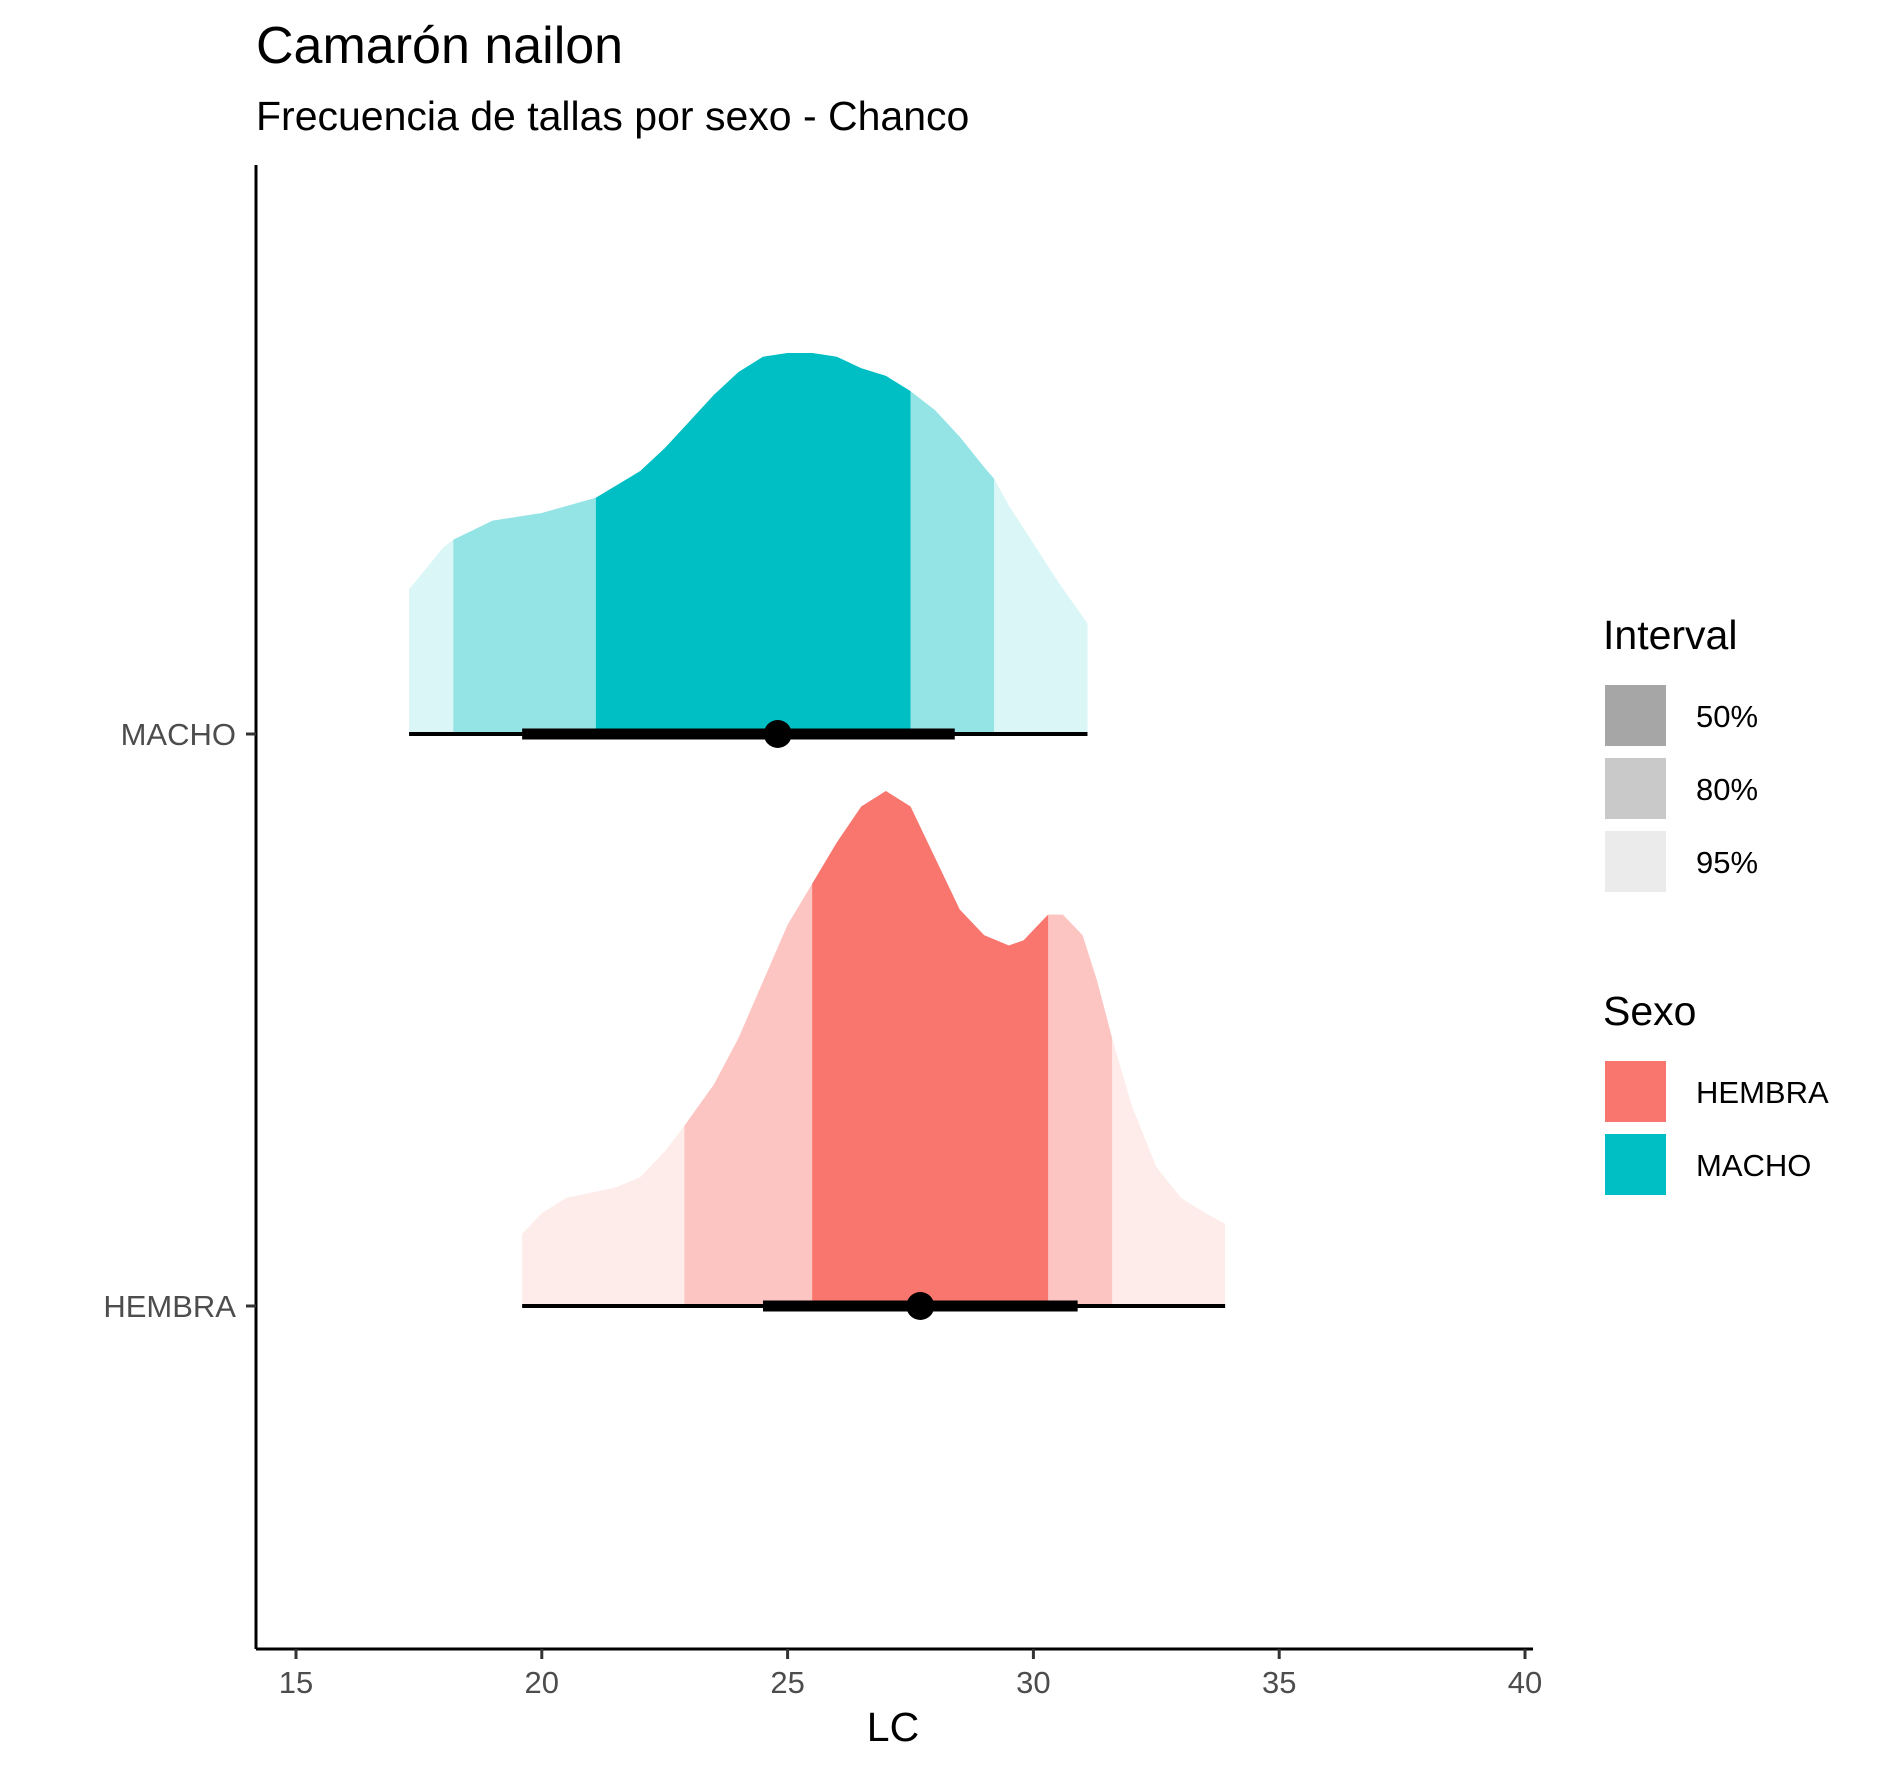 This screenshot has width=1889, height=1771. Describe the element at coordinates (753, 543) in the screenshot. I see `density-50-macho` at that location.